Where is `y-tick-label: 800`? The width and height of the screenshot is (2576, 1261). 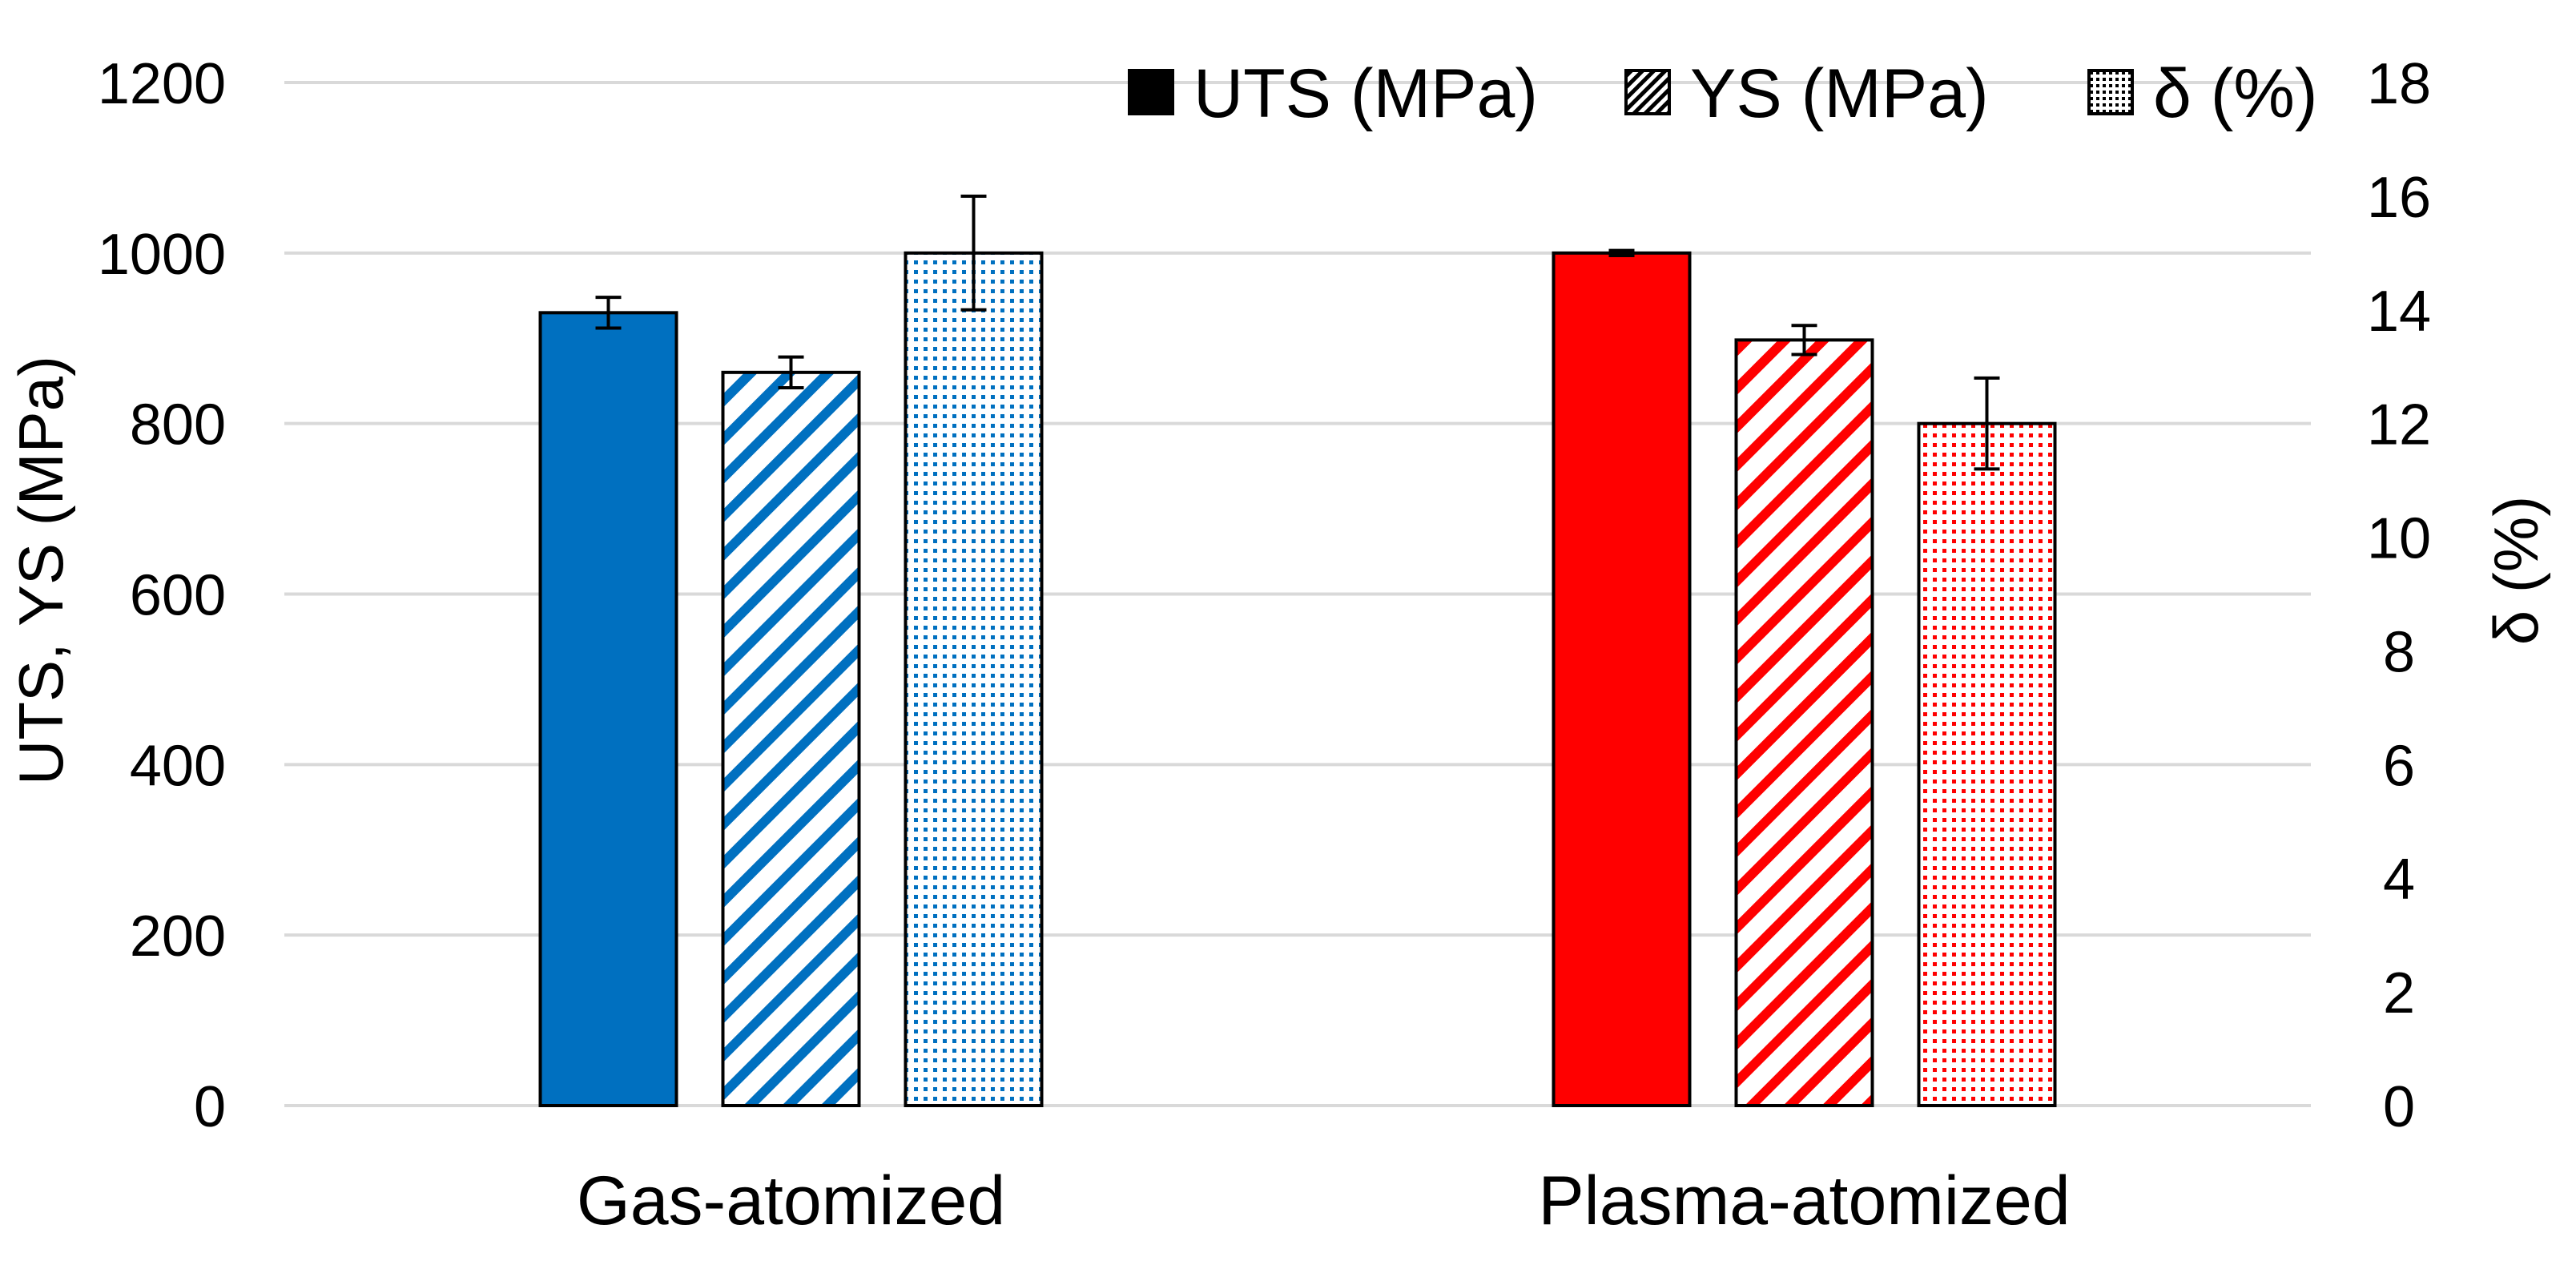 y-tick-label: 800 is located at coordinates (178, 425).